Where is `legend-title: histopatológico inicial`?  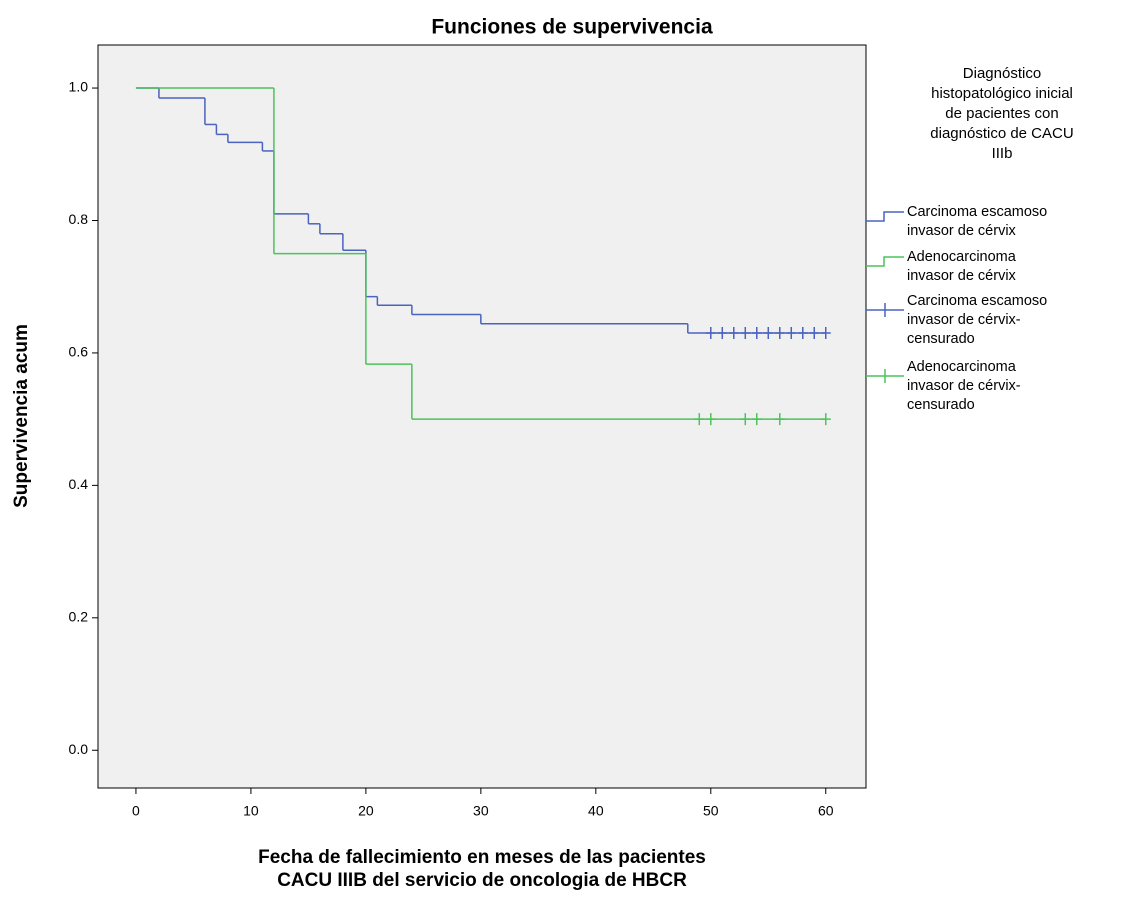 legend-title: histopatológico inicial is located at coordinates (1002, 93).